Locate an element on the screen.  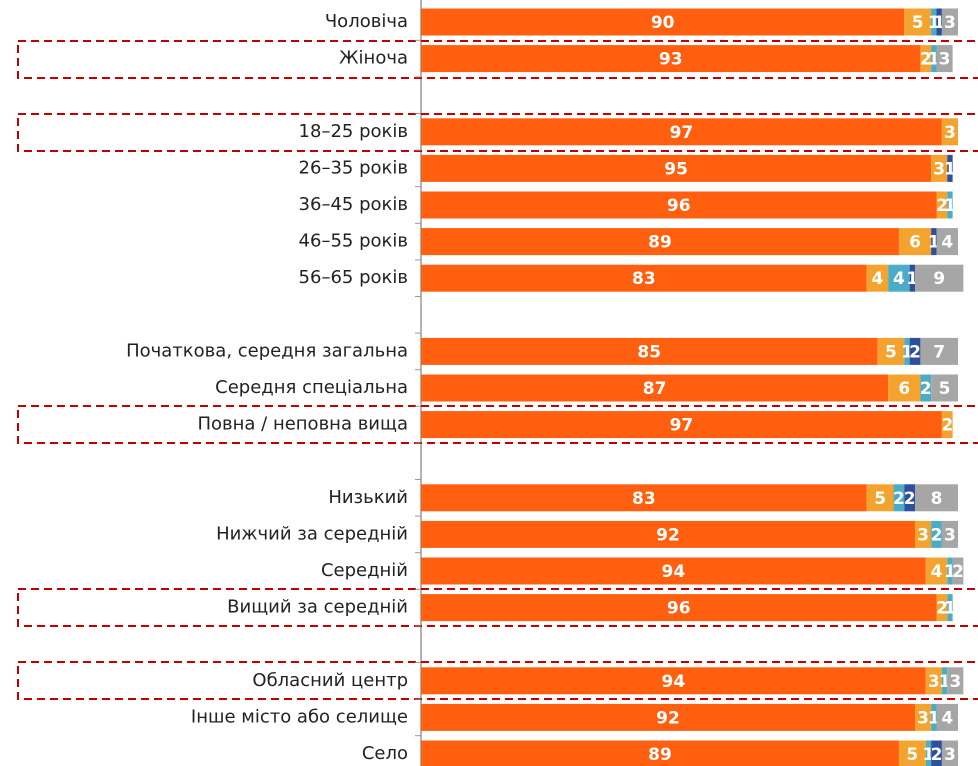
y-tick-label: 26–35 років is located at coordinates (353, 167).